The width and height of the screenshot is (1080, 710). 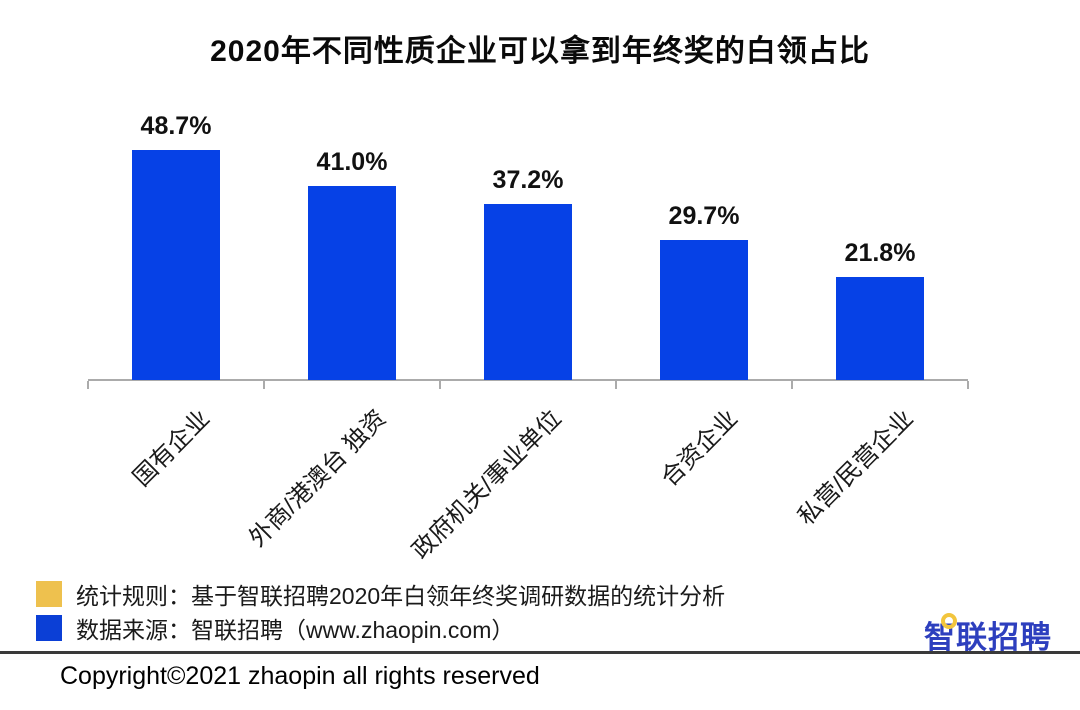 What do you see at coordinates (880, 253) in the screenshot?
I see `bar-value-label: 21.8%` at bounding box center [880, 253].